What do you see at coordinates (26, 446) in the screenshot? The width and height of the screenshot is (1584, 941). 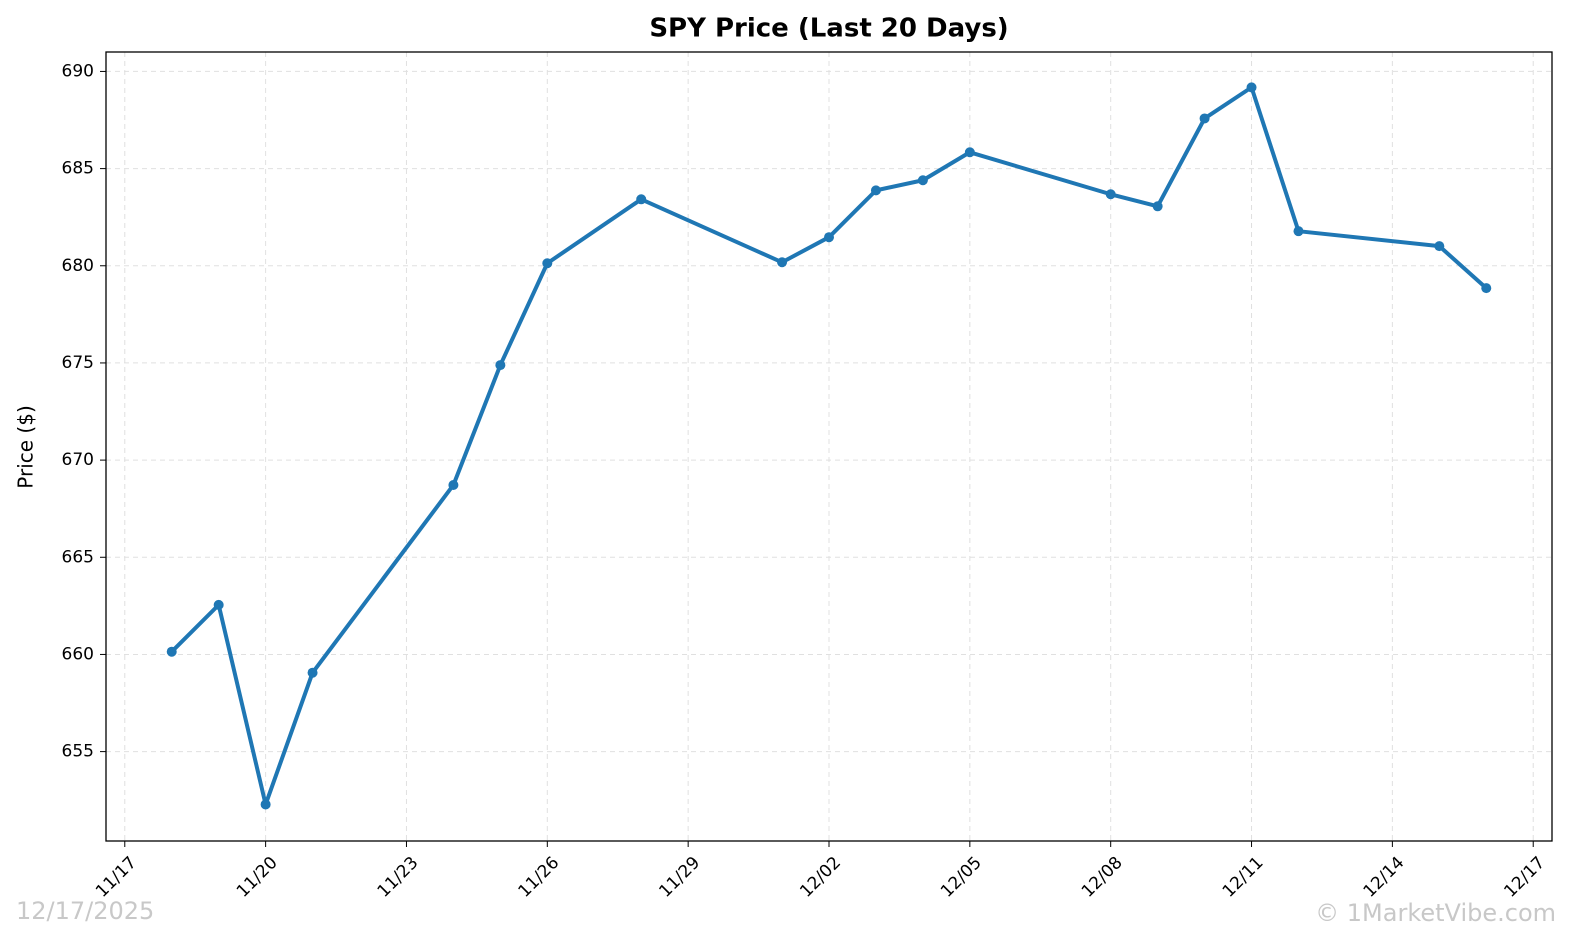 I see `y-axis-label: Price ($)` at bounding box center [26, 446].